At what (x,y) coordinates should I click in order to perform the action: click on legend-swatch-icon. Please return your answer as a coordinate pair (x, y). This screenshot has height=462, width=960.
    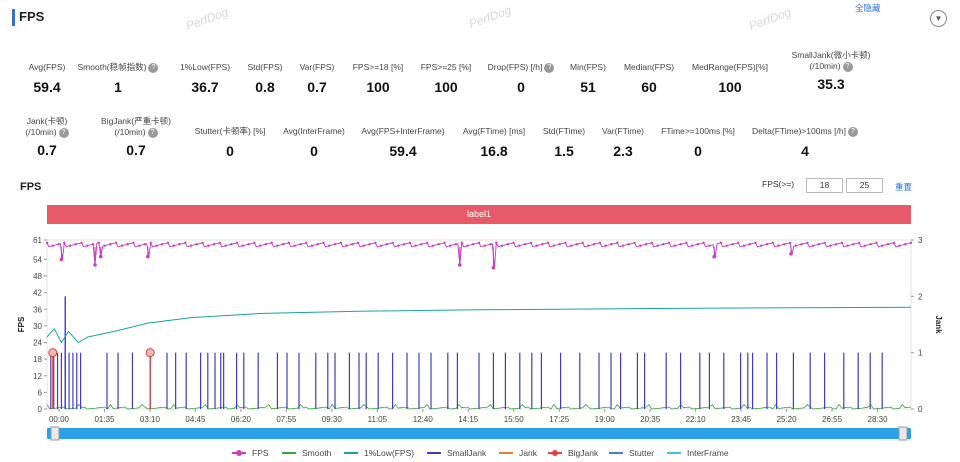
    Looking at the image, I should click on (289, 453).